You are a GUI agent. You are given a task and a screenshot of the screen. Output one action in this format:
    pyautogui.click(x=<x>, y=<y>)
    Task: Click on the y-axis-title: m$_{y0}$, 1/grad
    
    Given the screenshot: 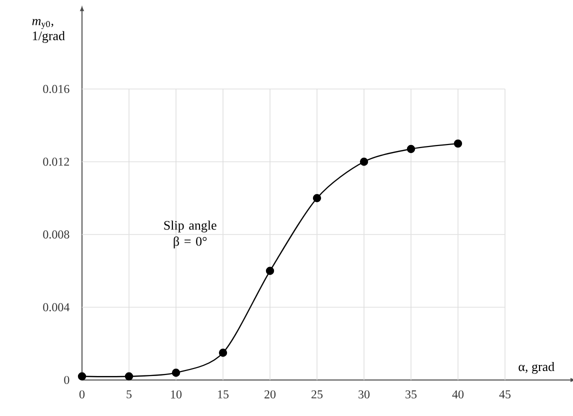 What is the action you would take?
    pyautogui.click(x=48, y=30)
    